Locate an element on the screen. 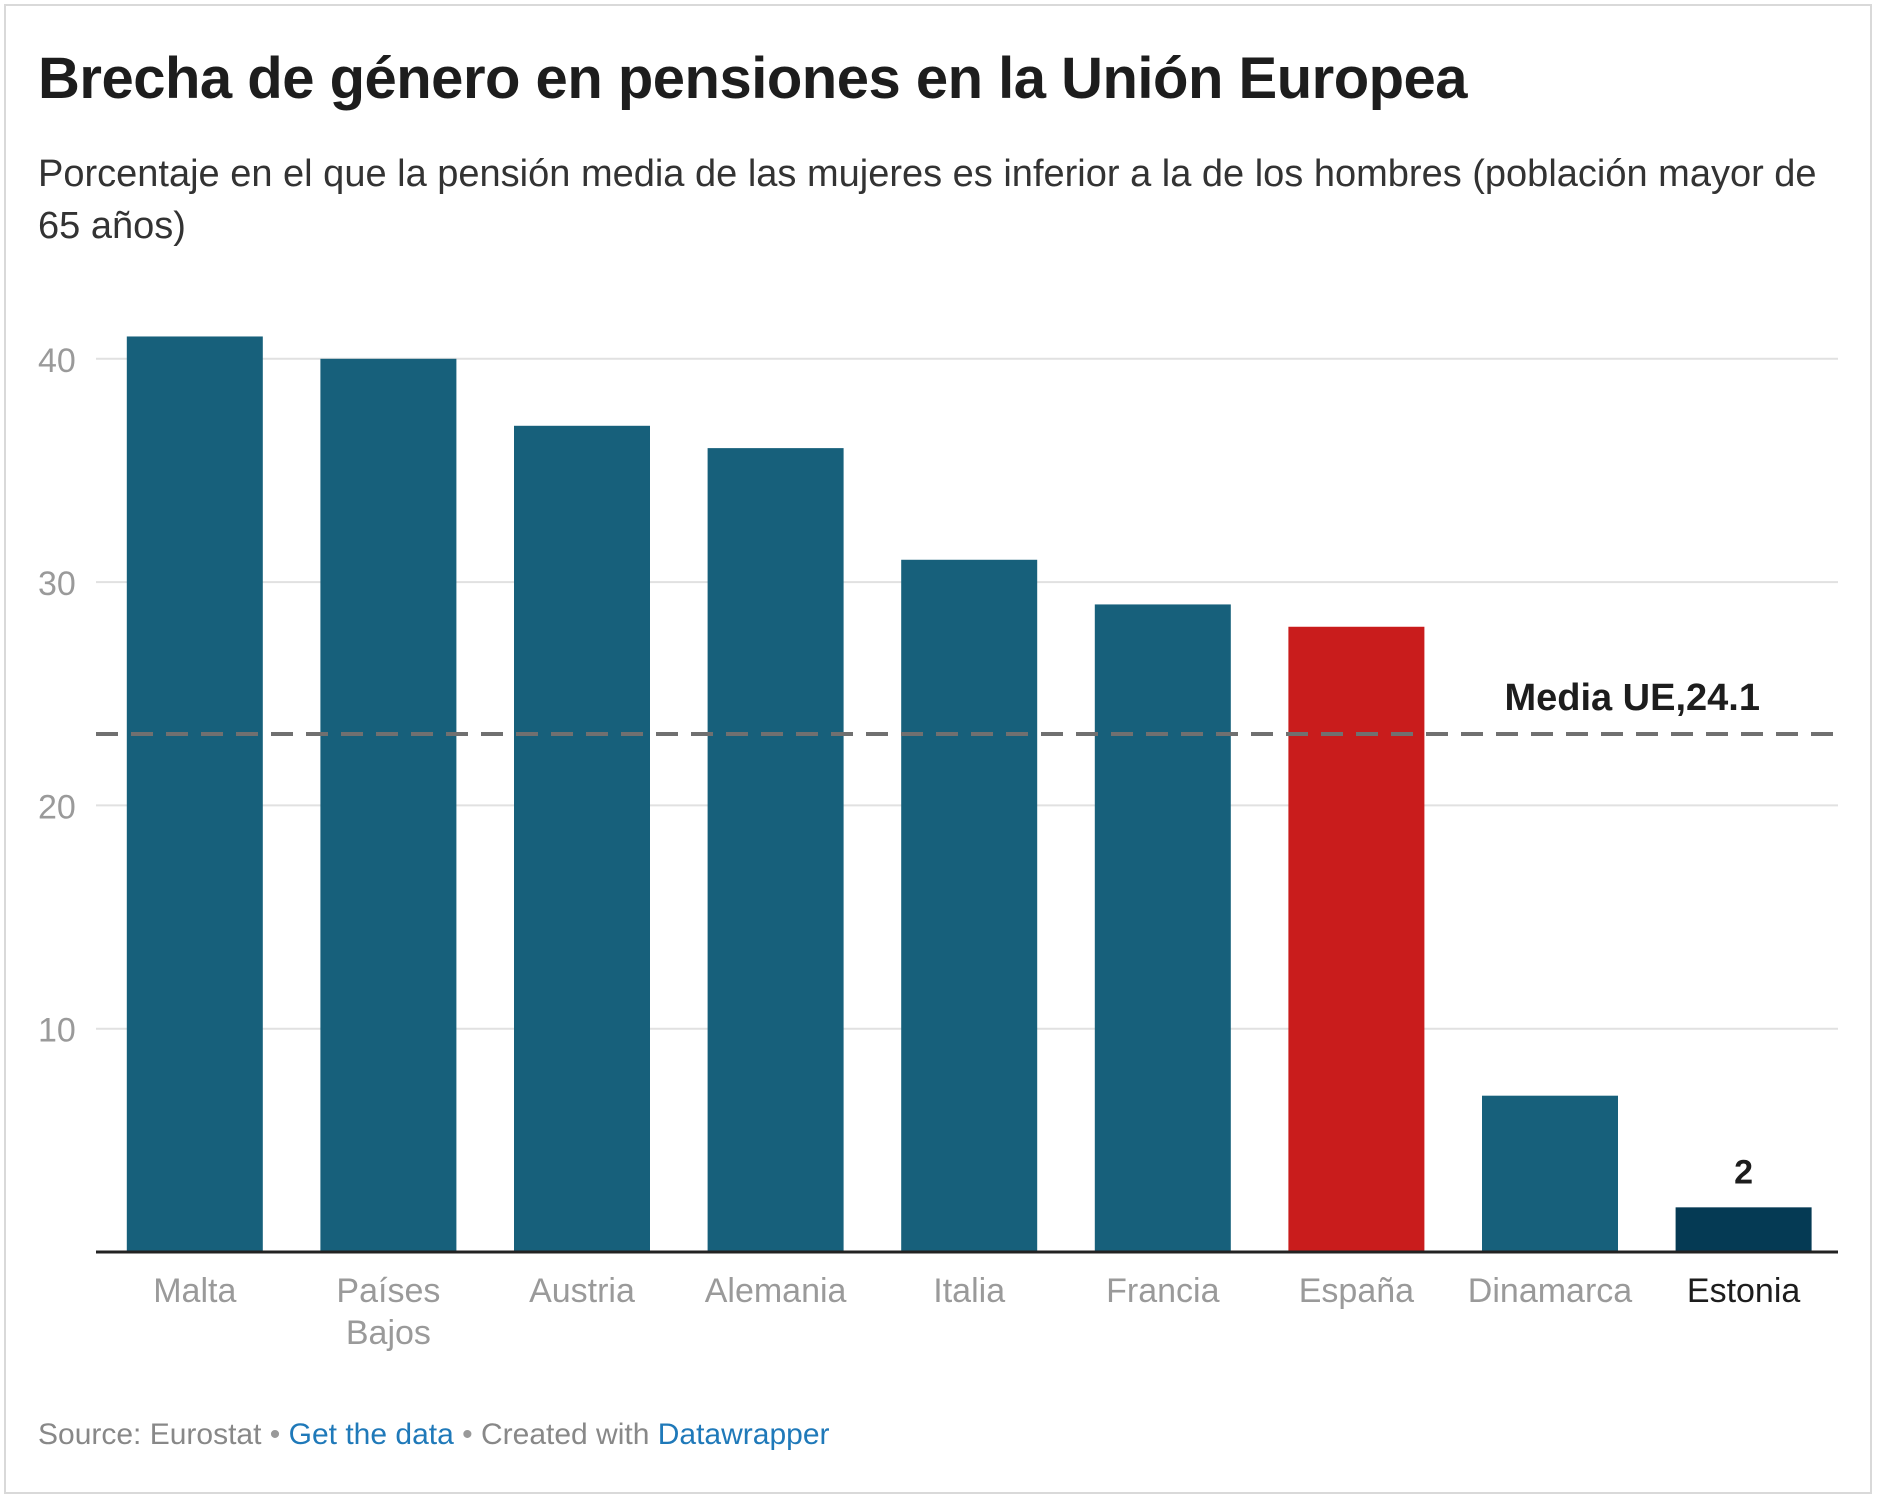 Image resolution: width=1878 pixels, height=1498 pixels. x-tick-label: Alemania is located at coordinates (776, 1291).